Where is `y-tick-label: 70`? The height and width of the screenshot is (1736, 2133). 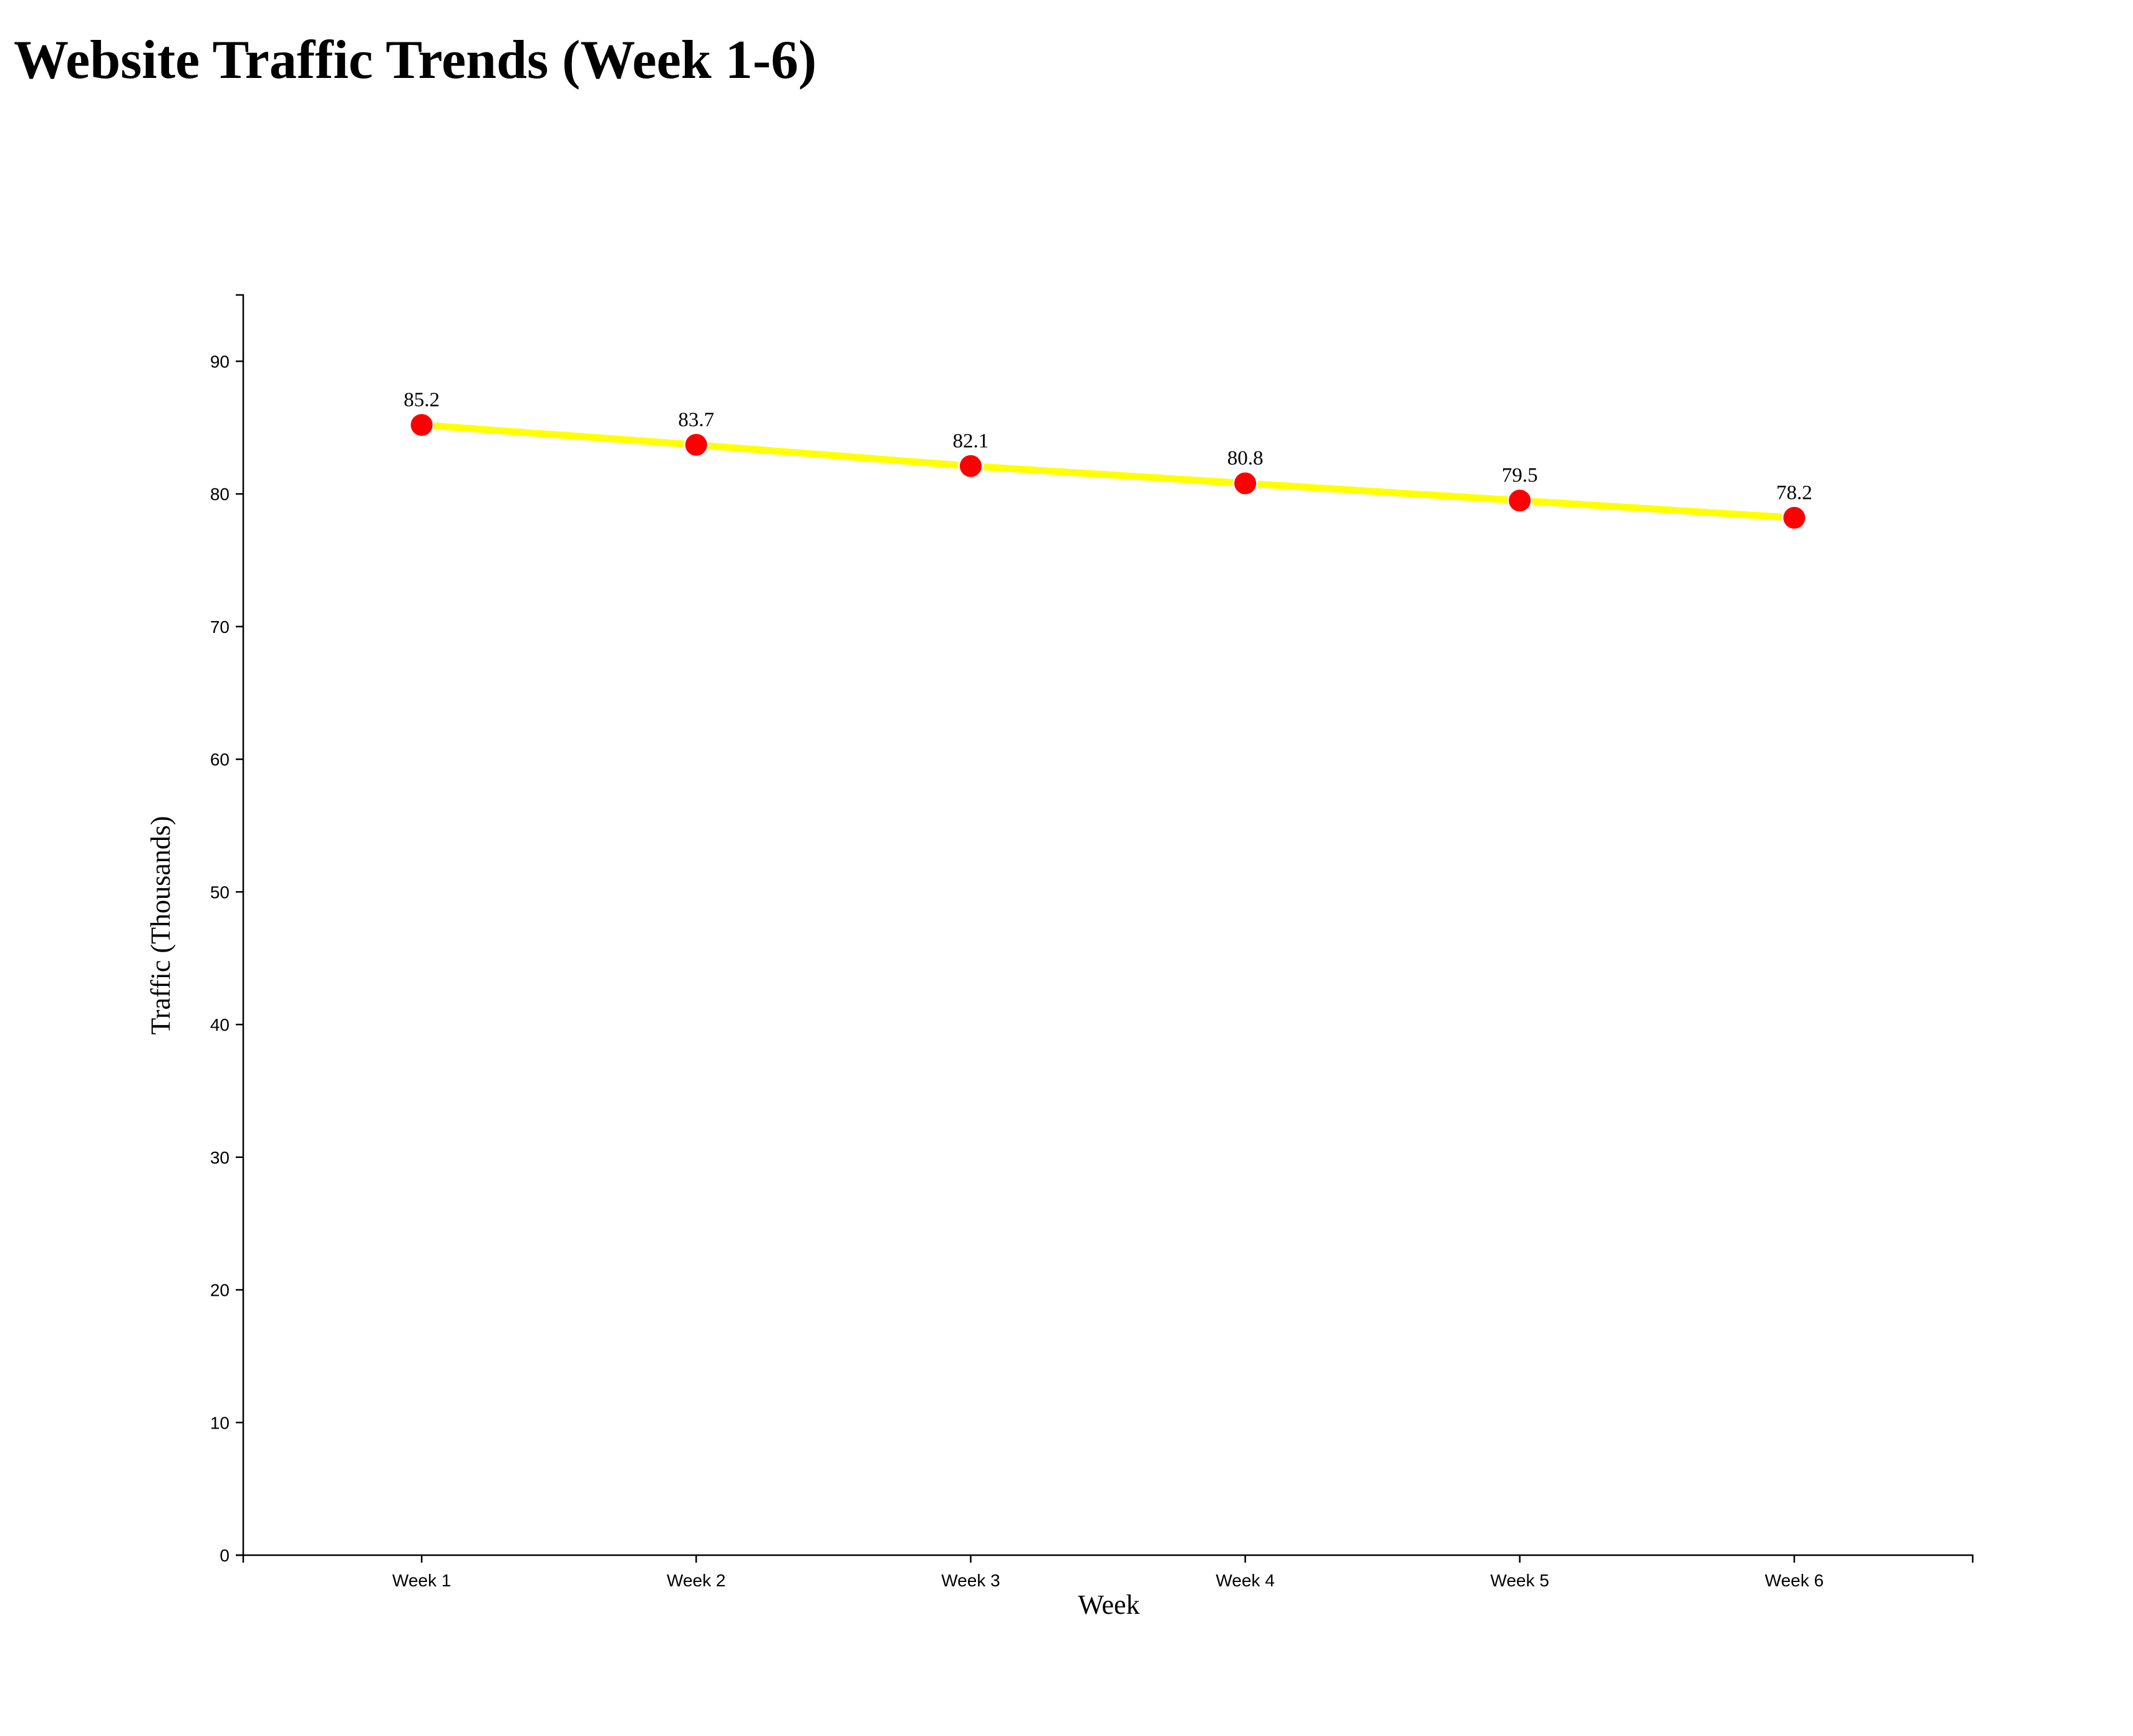 y-tick-label: 70 is located at coordinates (220, 627).